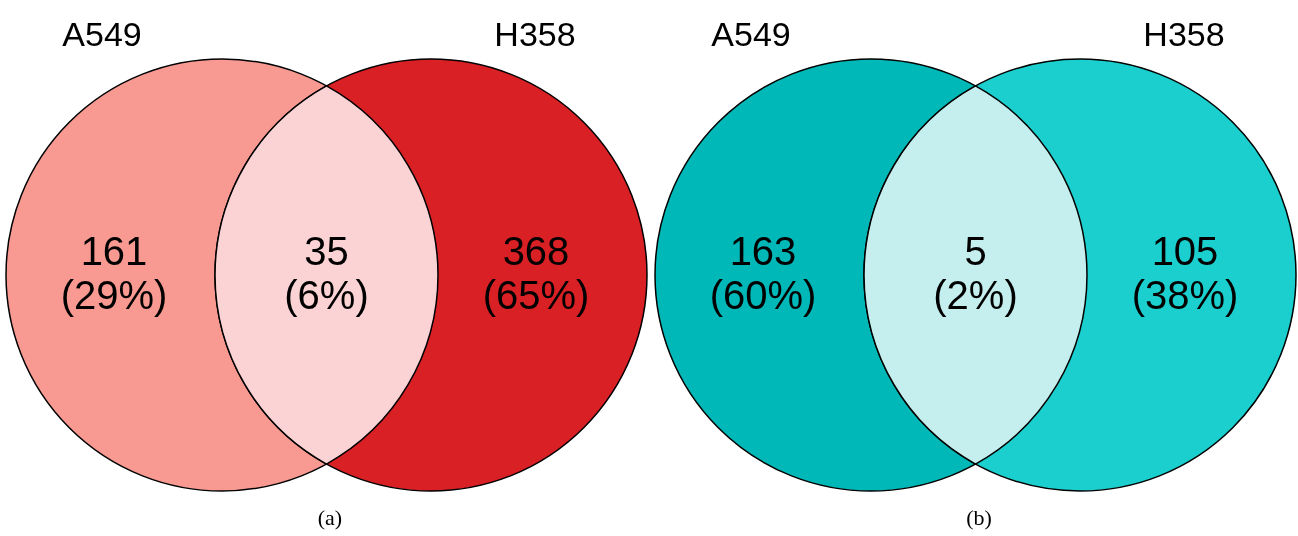 Image resolution: width=1298 pixels, height=536 pixels. I want to click on text: (b), so click(979, 517).